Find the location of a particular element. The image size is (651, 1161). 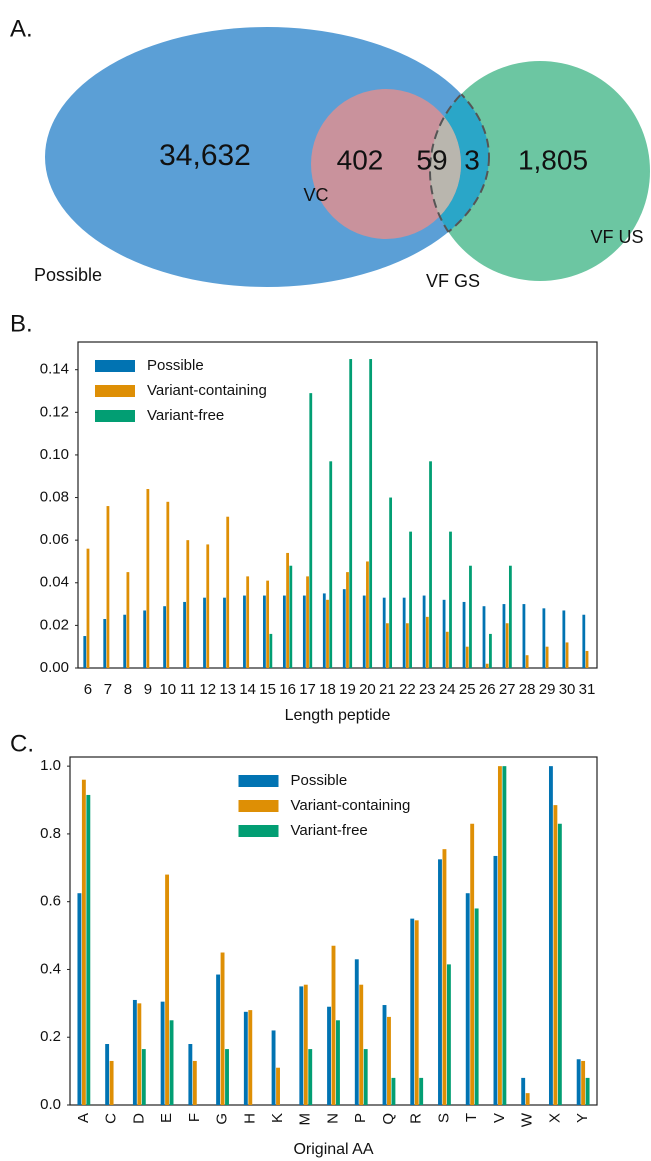

y-tick-label: 0.04 is located at coordinates (54, 582).